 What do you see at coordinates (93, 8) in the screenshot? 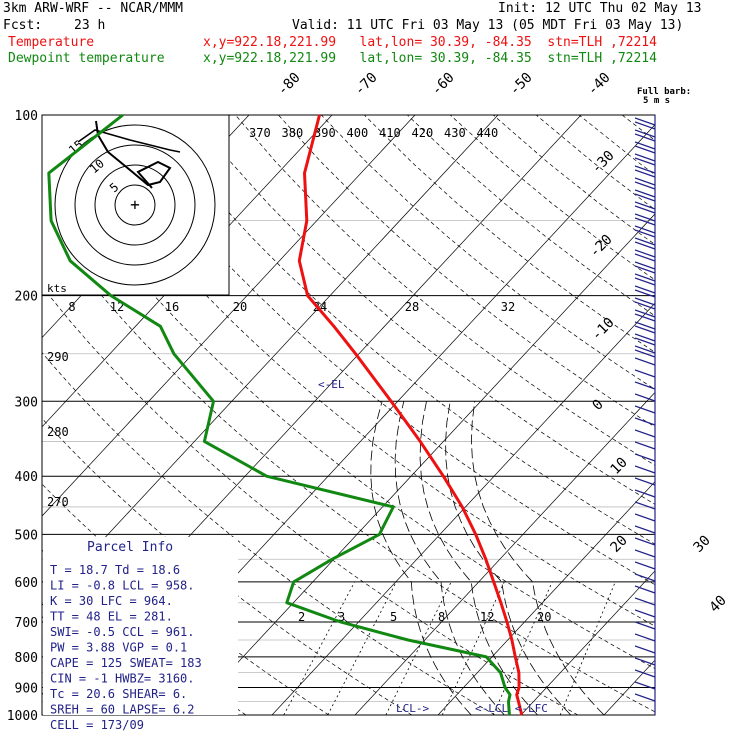
I see `model-title: 3km ARW-WRF -- NCAR/MMM` at bounding box center [93, 8].